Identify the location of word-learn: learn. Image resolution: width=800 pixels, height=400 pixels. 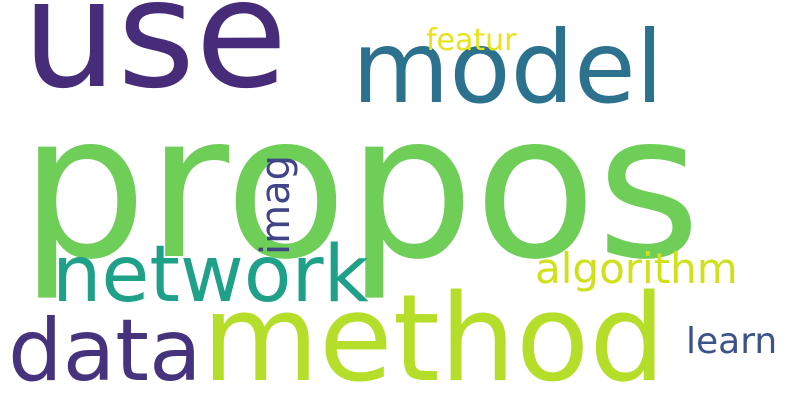
(732, 341).